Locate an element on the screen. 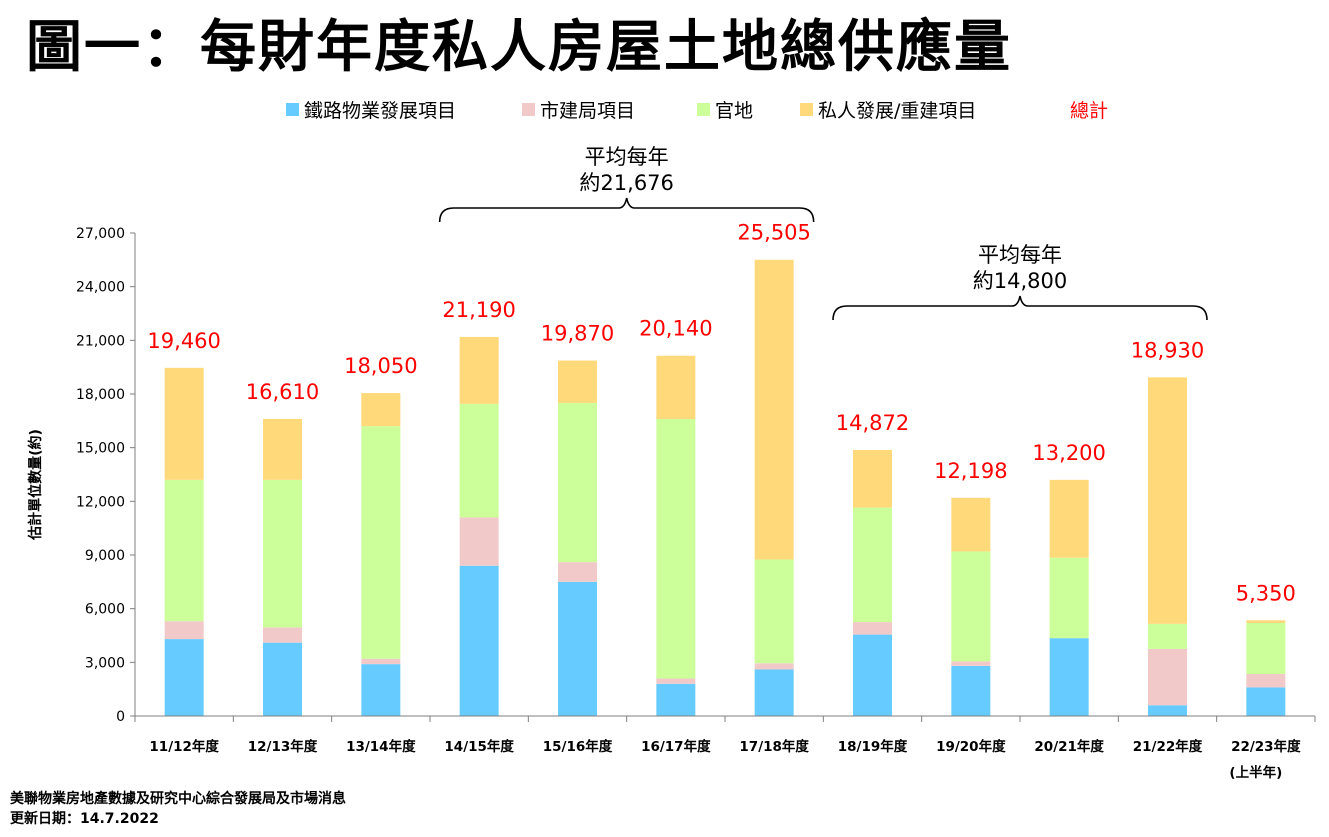  legend-label: 鐵路物業發展項目 is located at coordinates (380, 111).